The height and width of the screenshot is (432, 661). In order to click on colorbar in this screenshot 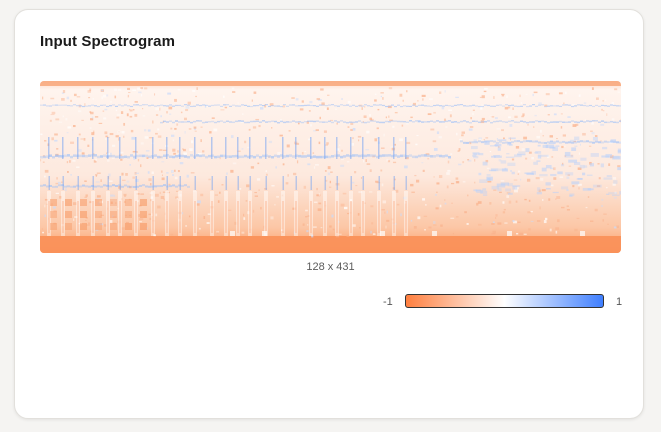, I will do `click(504, 301)`.